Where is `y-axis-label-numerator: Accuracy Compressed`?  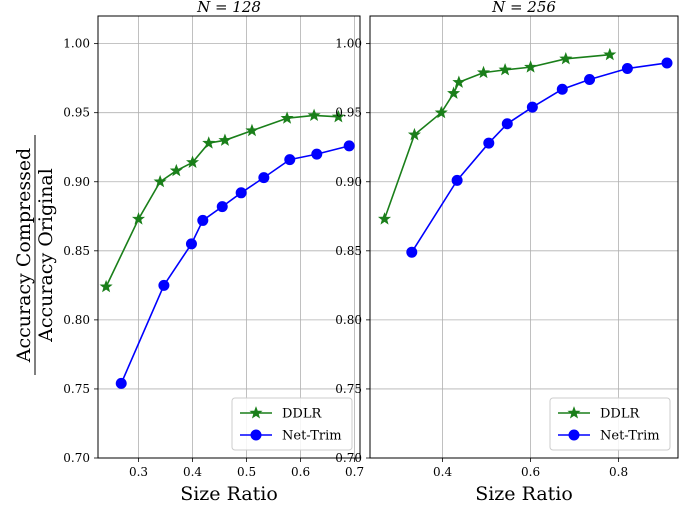
y-axis-label-numerator: Accuracy Compressed is located at coordinates (24, 255).